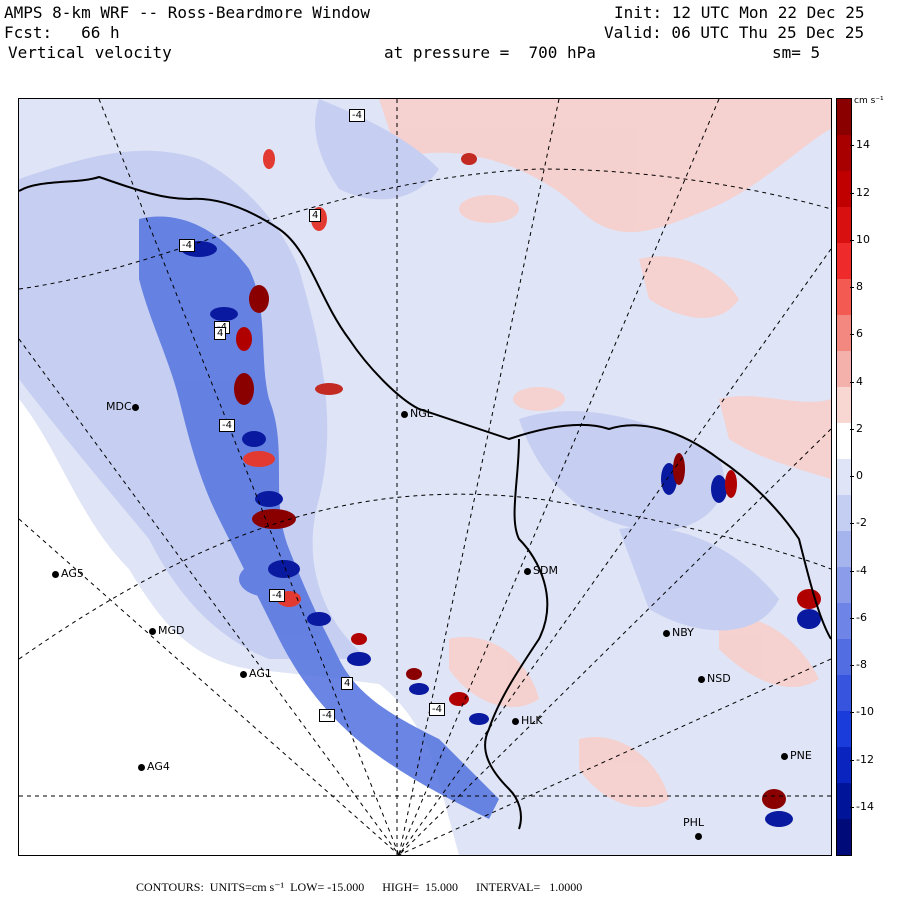  I want to click on colorbar-tick-label: 6, so click(859, 334).